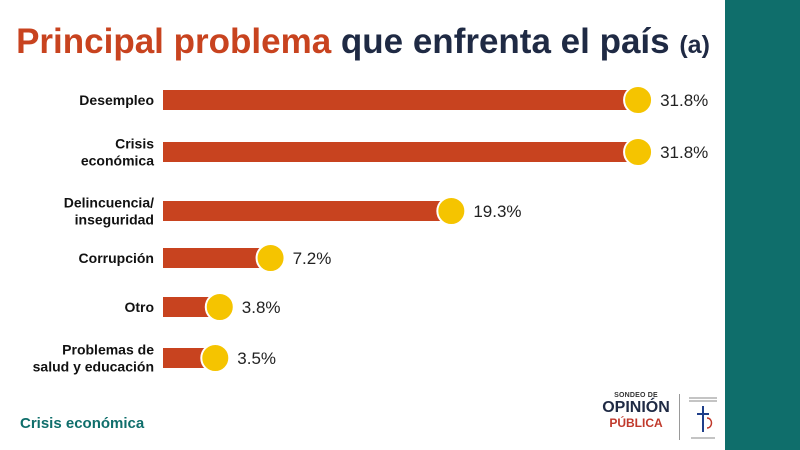 The height and width of the screenshot is (450, 800). What do you see at coordinates (139, 307) in the screenshot?
I see `category-label: Otro` at bounding box center [139, 307].